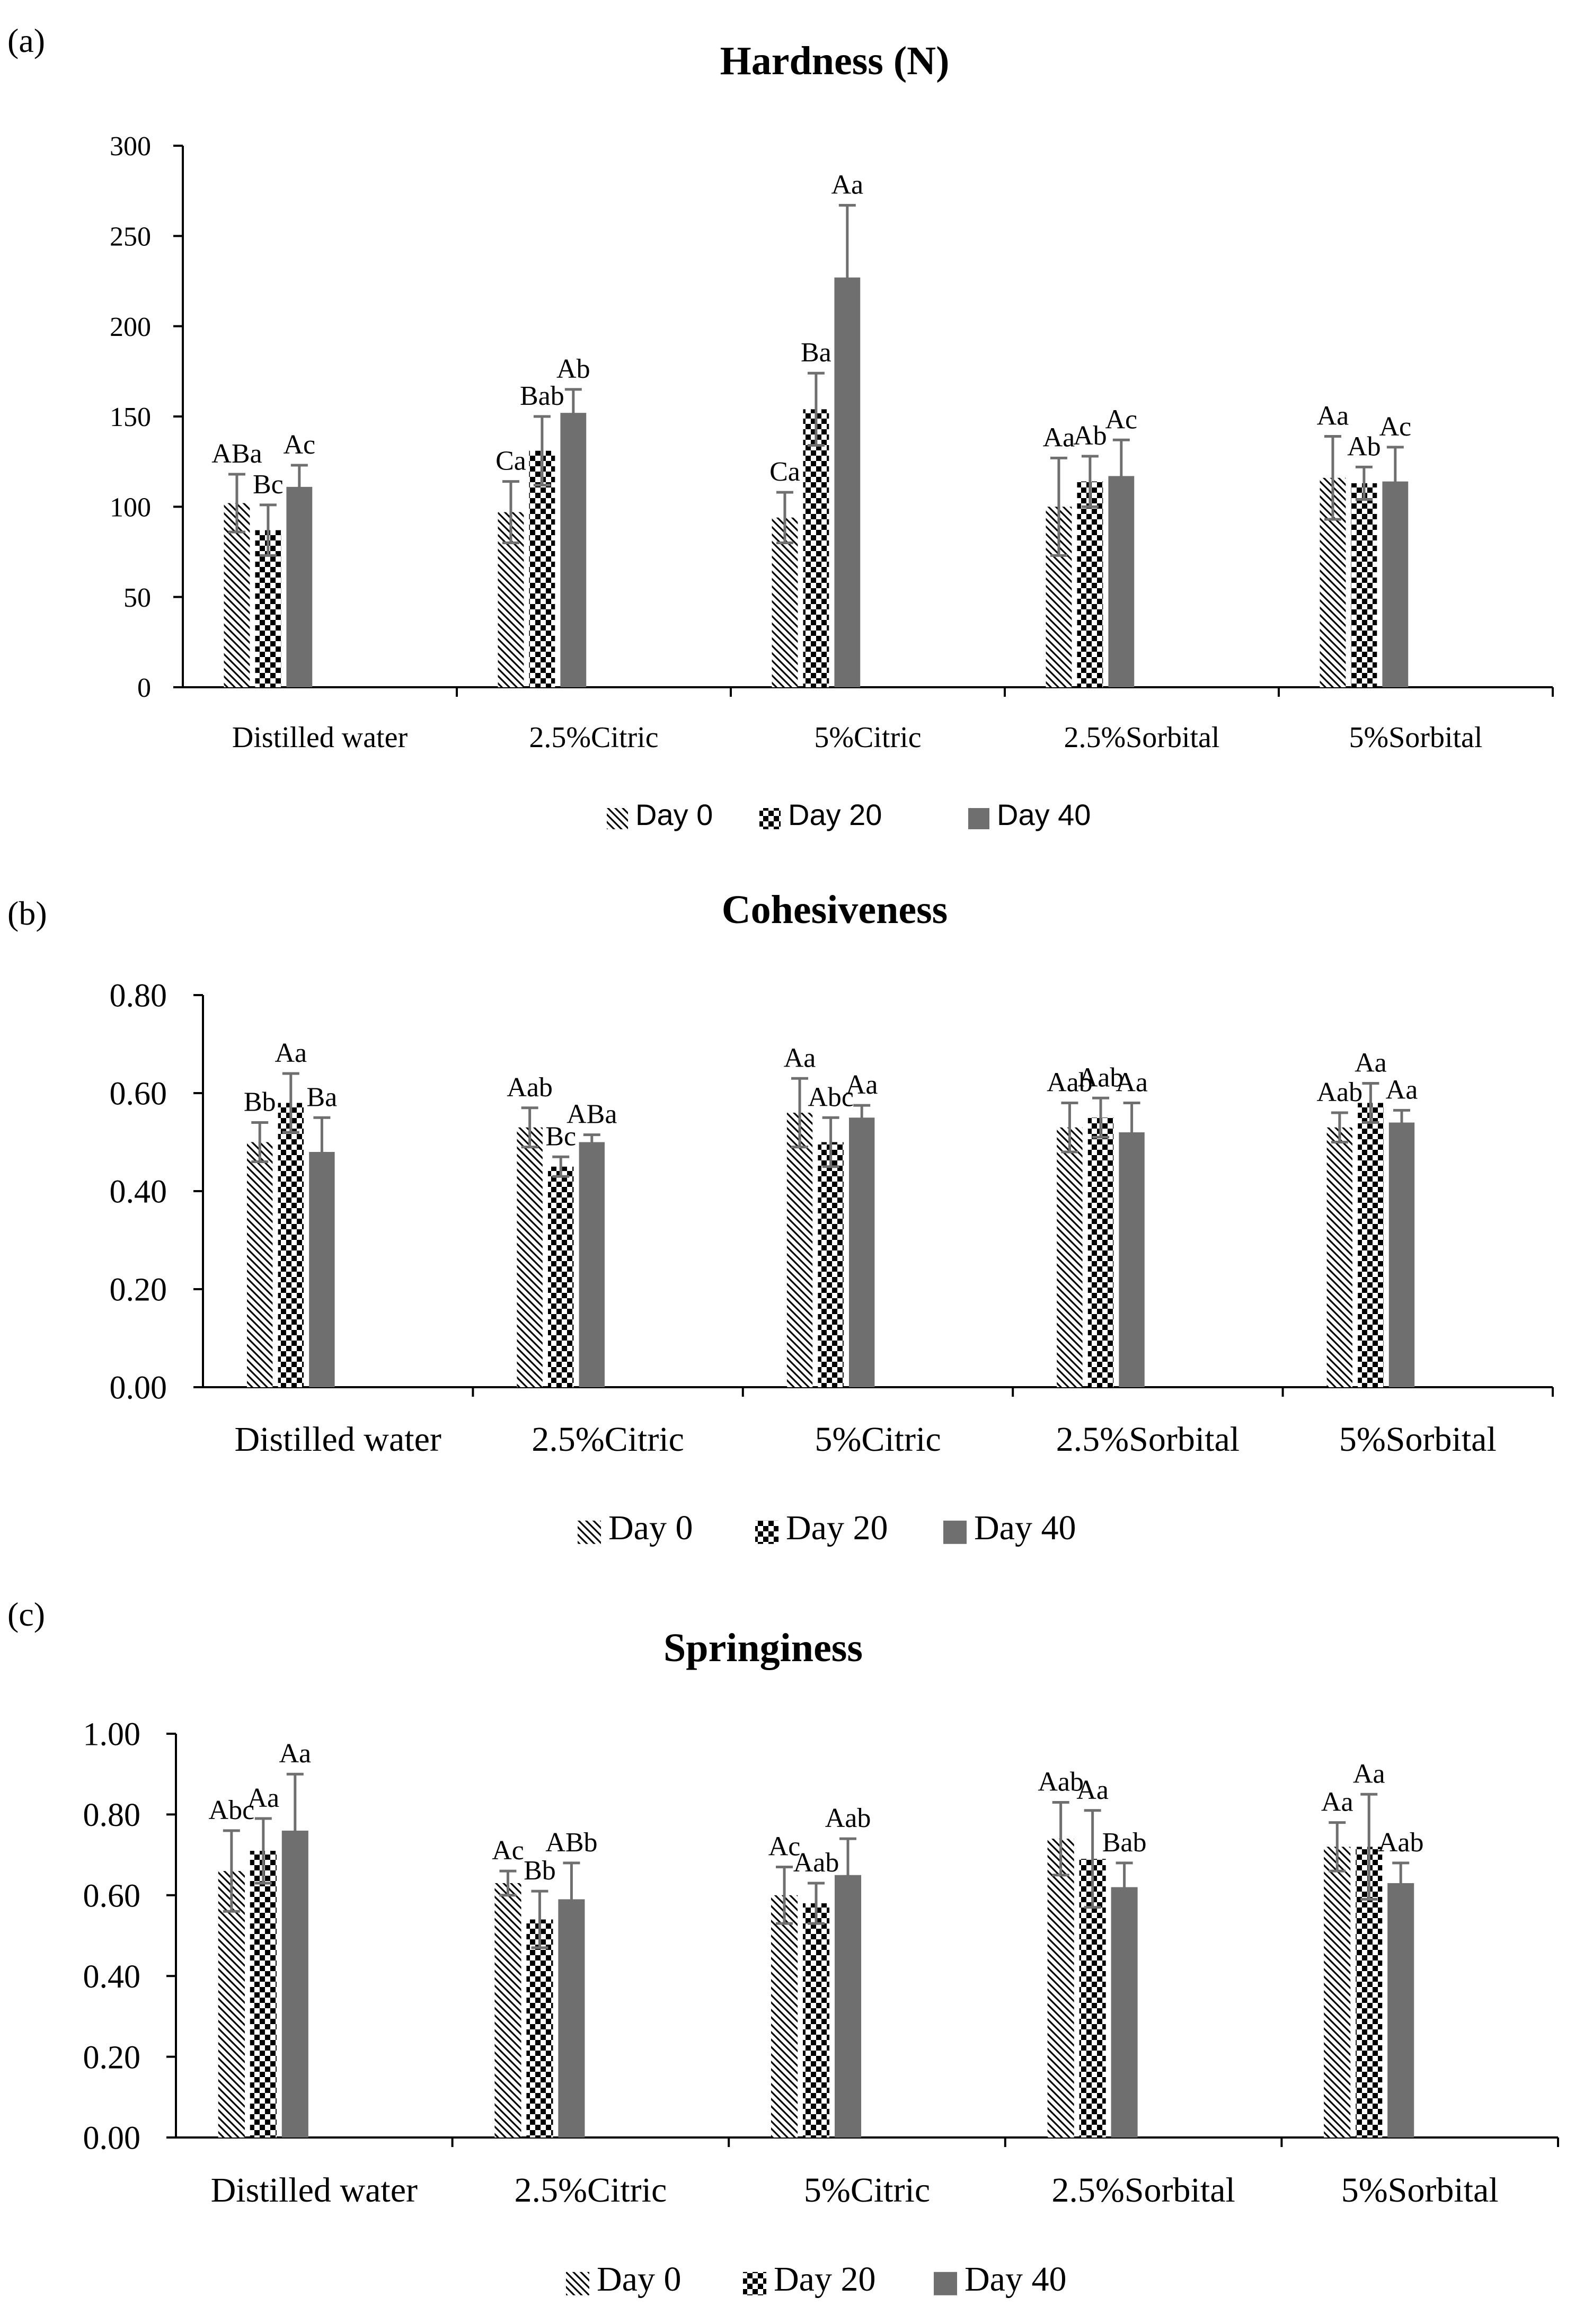  I want to click on panel-b-letter: (b), so click(27, 913).